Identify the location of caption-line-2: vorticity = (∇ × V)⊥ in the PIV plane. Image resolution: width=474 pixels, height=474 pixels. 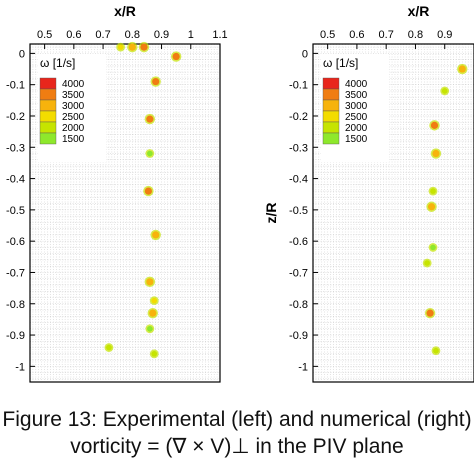
(237, 446).